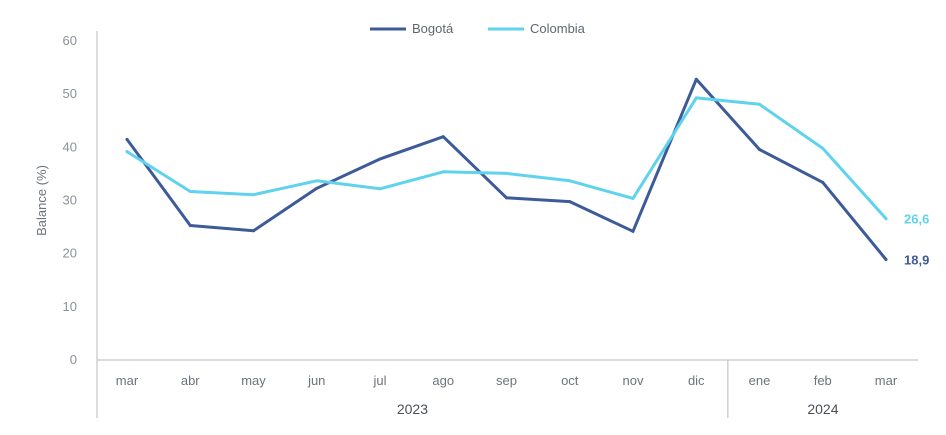 The image size is (946, 435). Describe the element at coordinates (41, 200) in the screenshot. I see `y-axis-label: Balance (%)` at that location.